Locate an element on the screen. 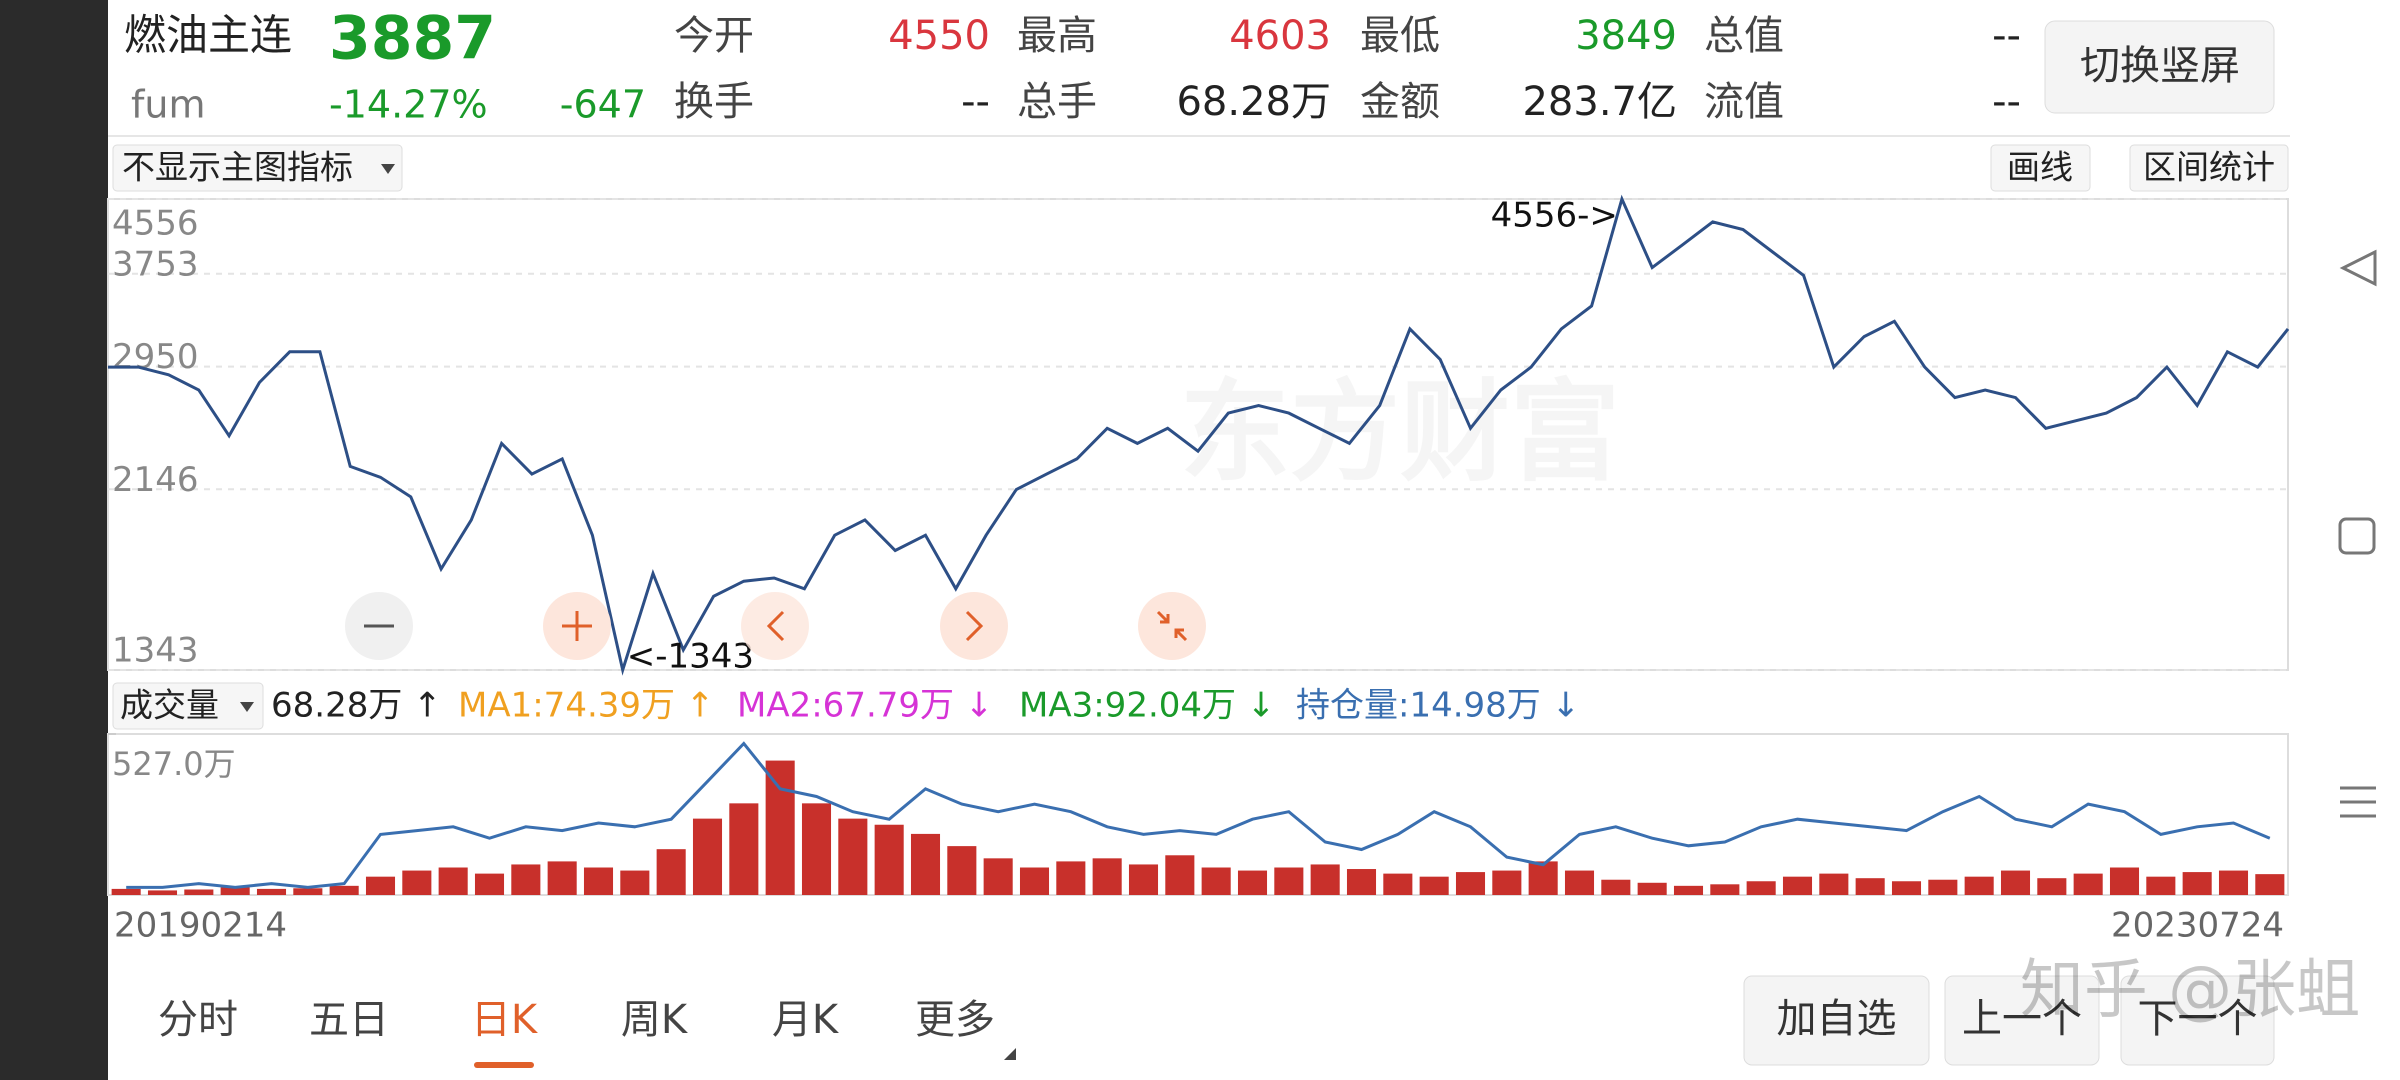 Image resolution: width=2400 pixels, height=1080 pixels. reset-button is located at coordinates (1172, 626).